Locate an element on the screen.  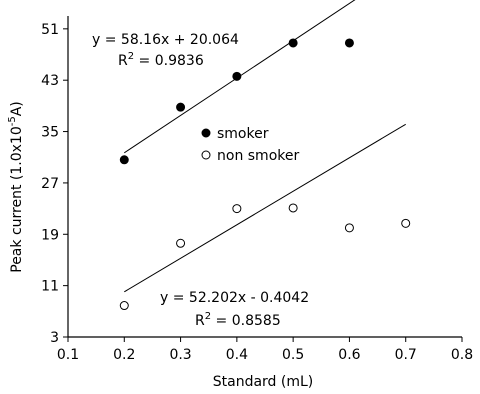
x-tick-label: 0.4 is located at coordinates (237, 355).